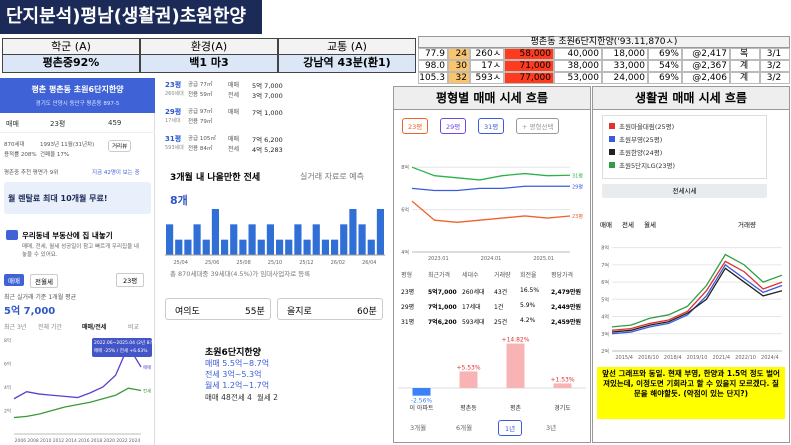 This screenshot has width=791, height=445. Describe the element at coordinates (538, 126) in the screenshot. I see `chip: + 평형선택` at that location.